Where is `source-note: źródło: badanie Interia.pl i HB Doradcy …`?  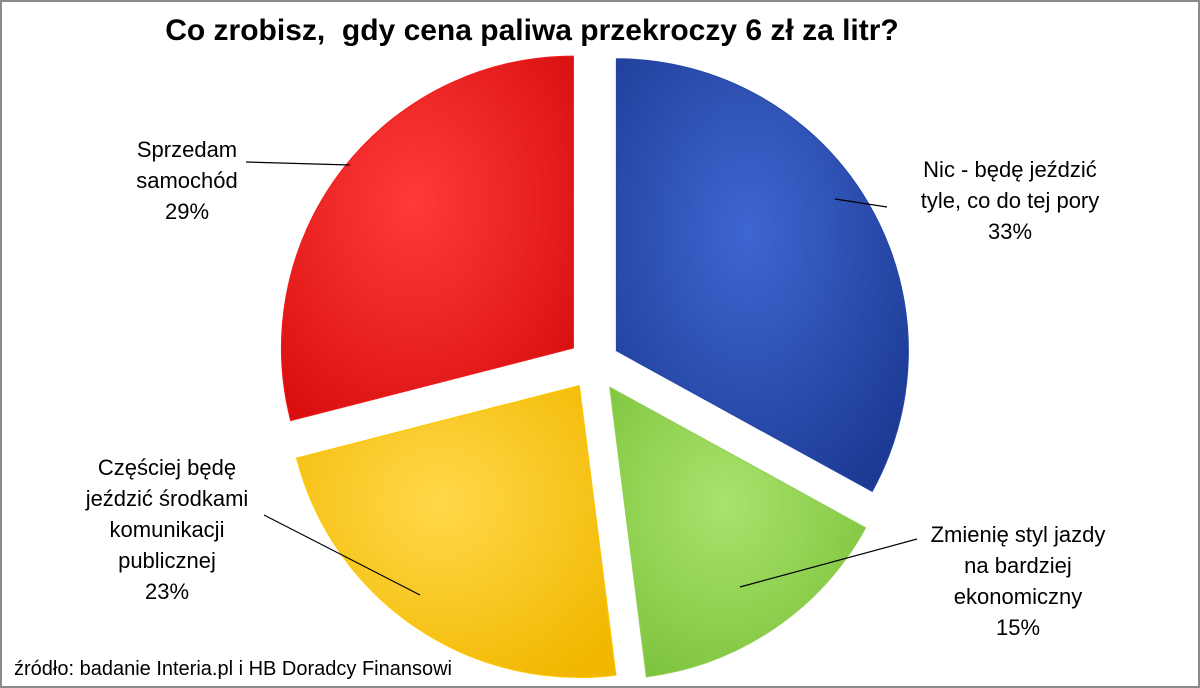 source-note: źródło: badanie Interia.pl i HB Doradcy … is located at coordinates (233, 669).